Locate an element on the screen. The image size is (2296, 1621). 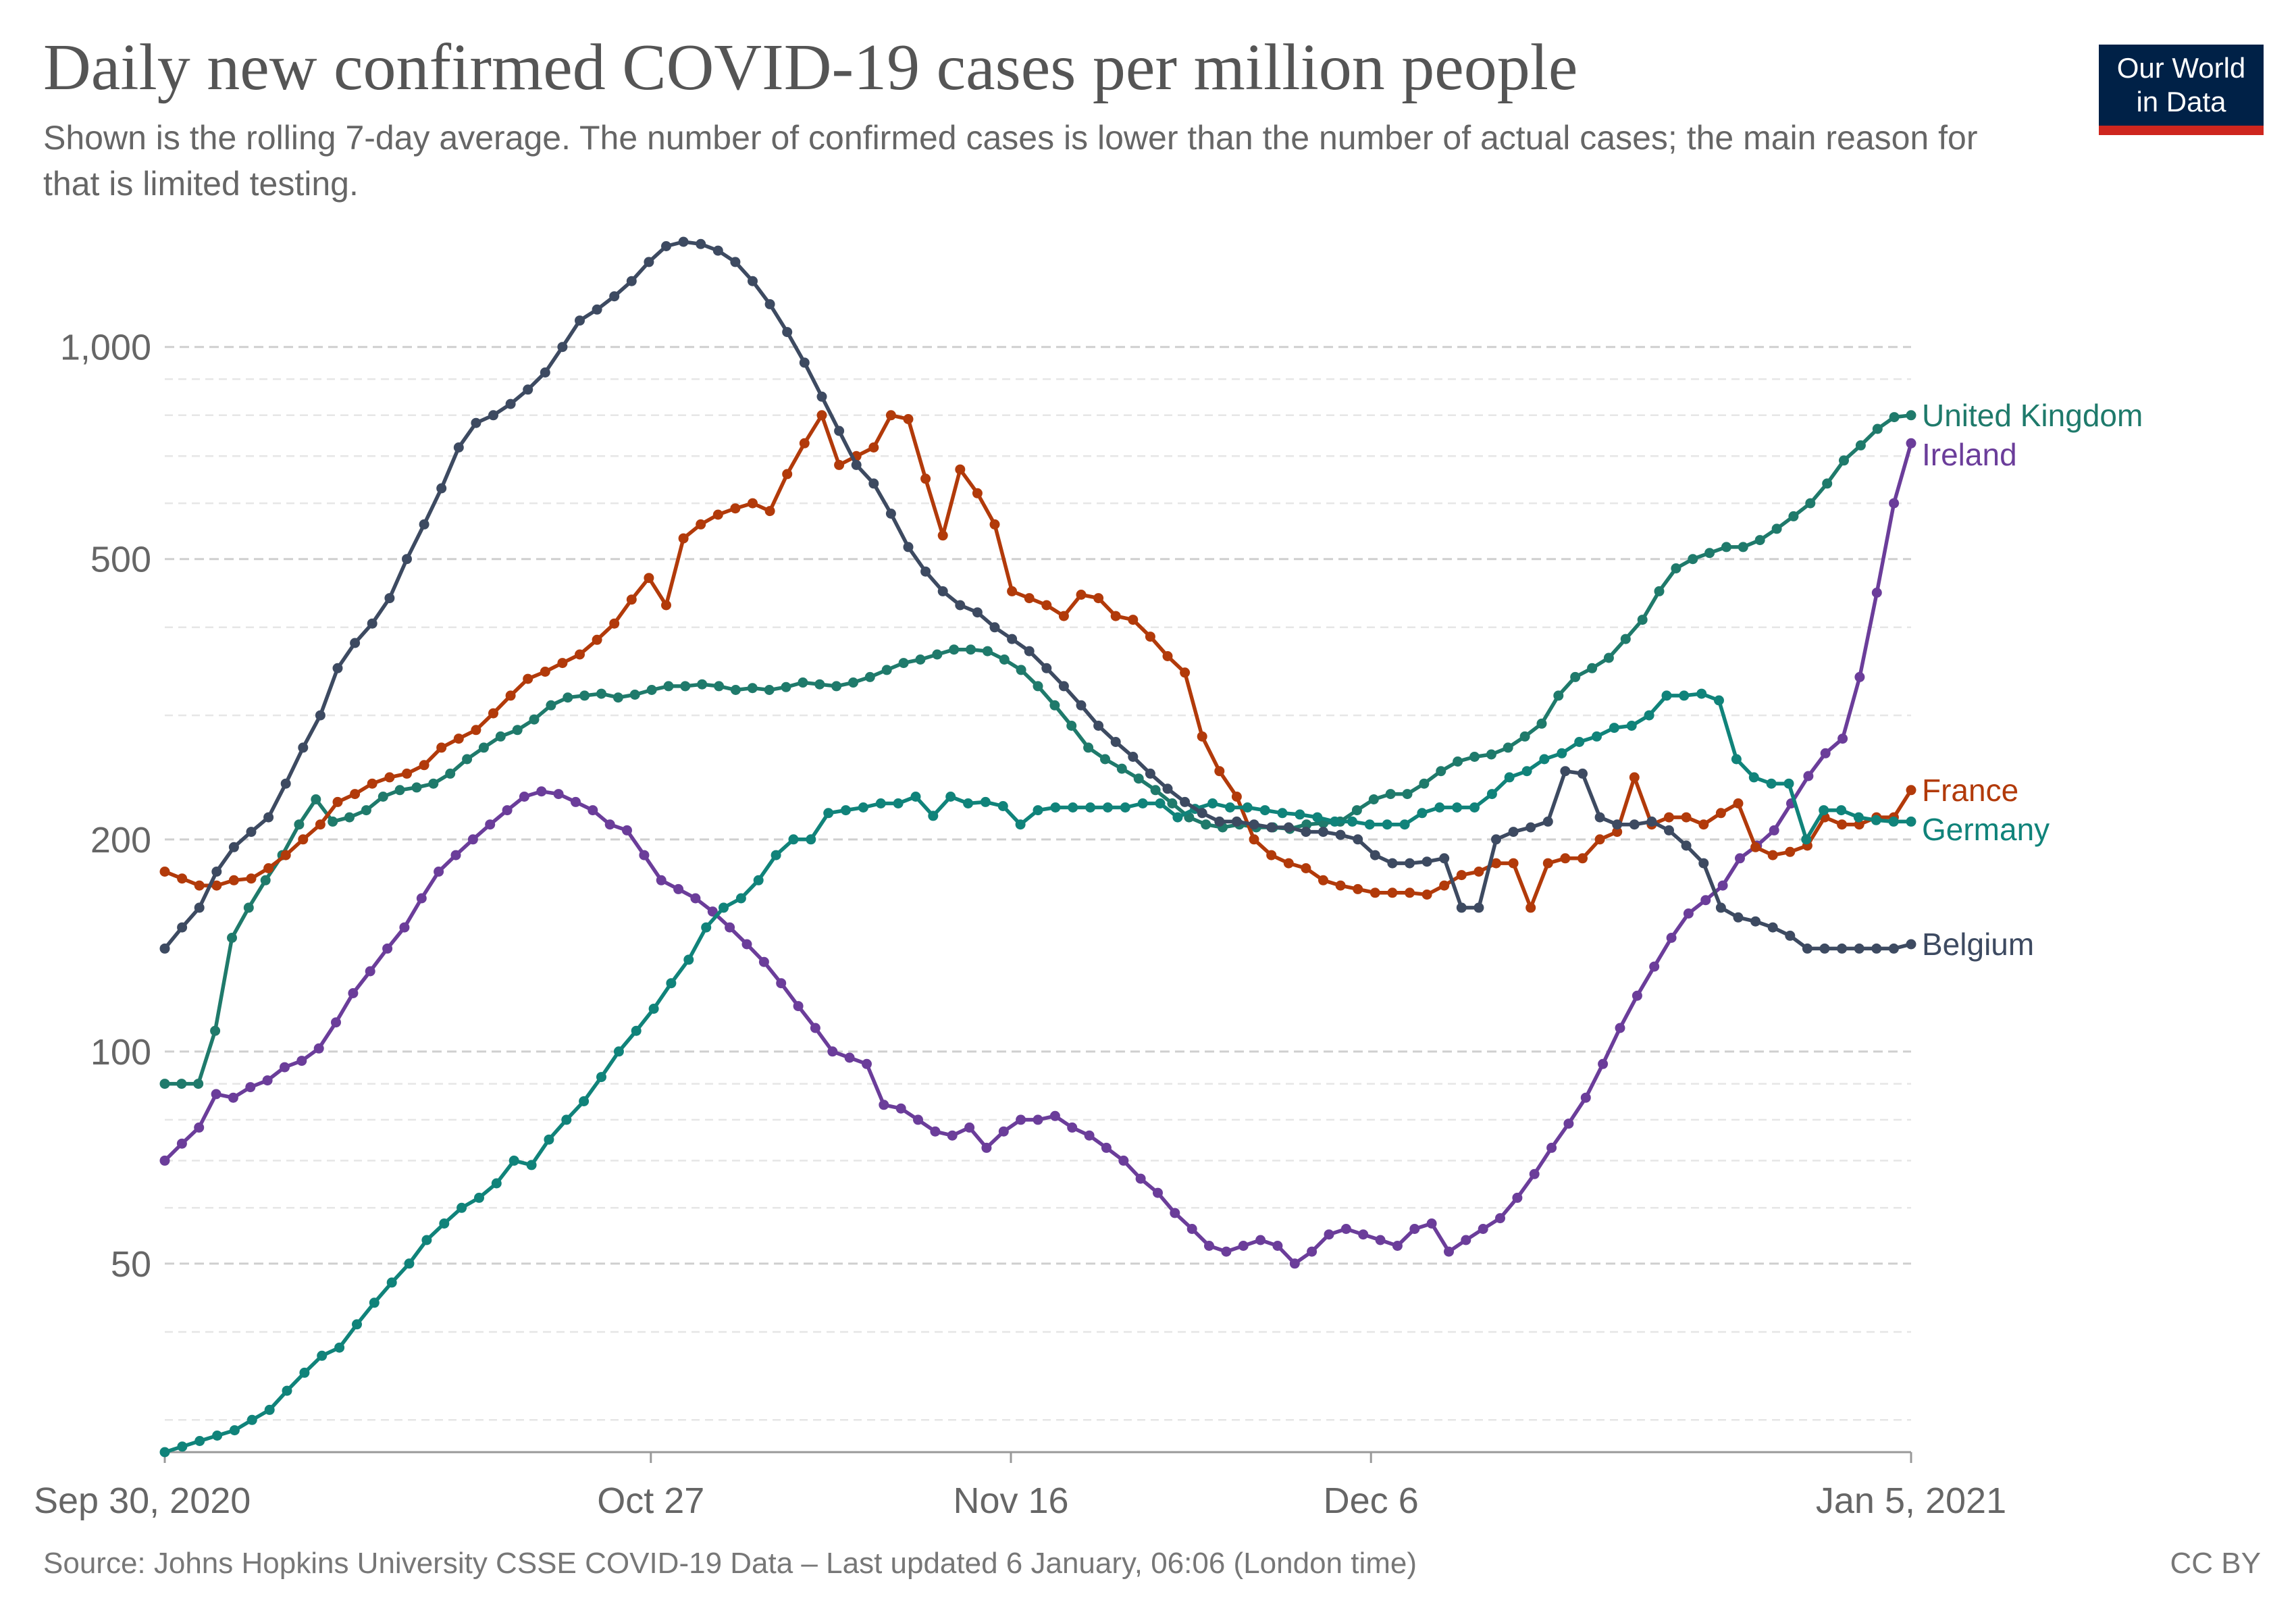
our-world-in-data-logo: Our World in Data is located at coordinates (2181, 90).